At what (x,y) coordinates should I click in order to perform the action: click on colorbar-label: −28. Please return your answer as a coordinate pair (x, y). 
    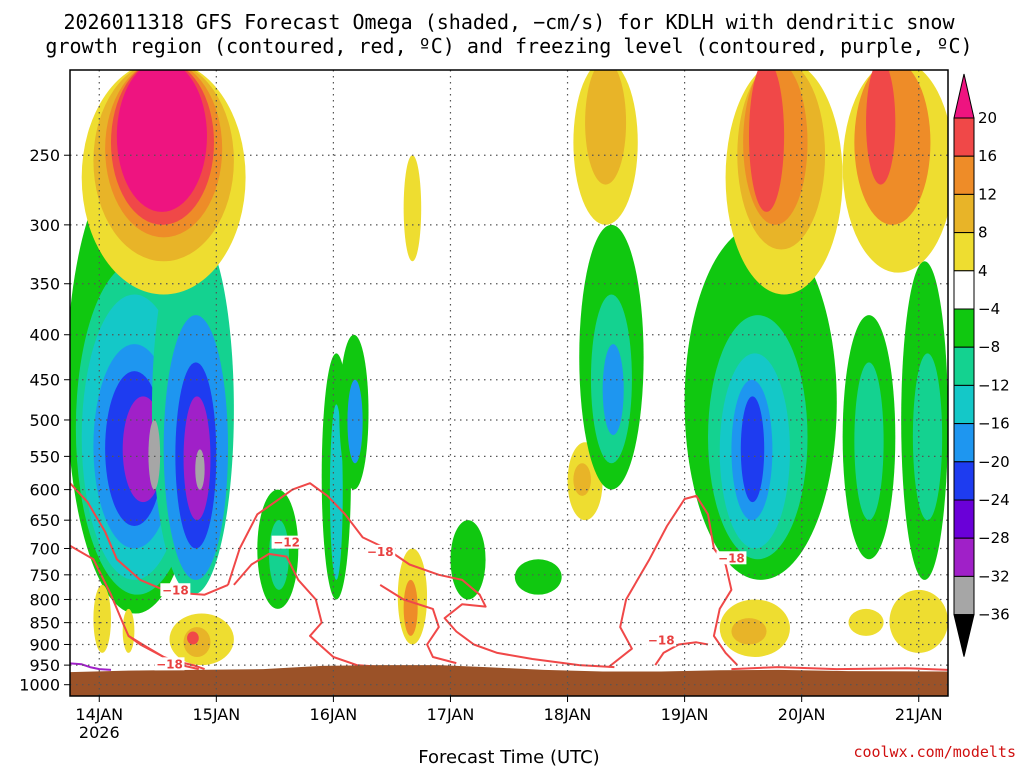
    Looking at the image, I should click on (994, 538).